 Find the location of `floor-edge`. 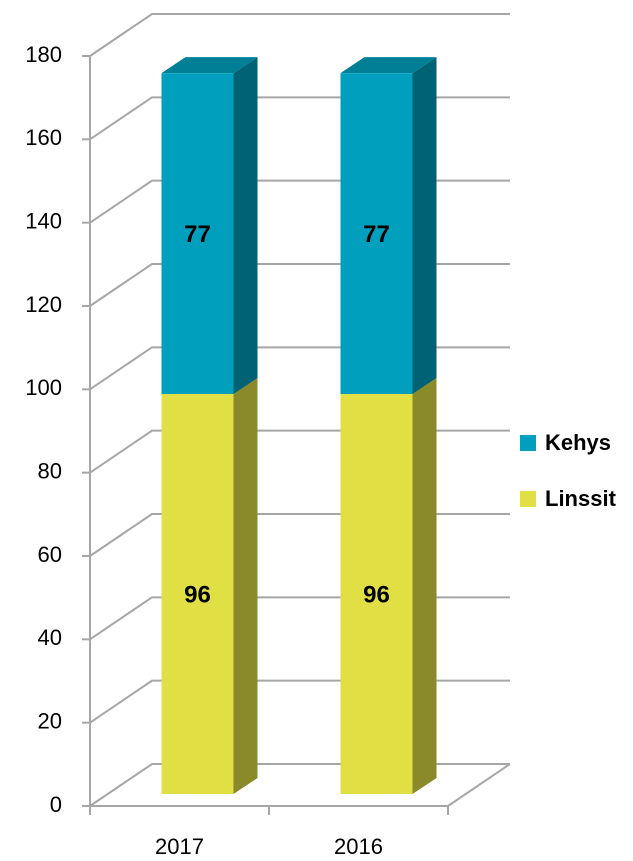

floor-edge is located at coordinates (300, 785).